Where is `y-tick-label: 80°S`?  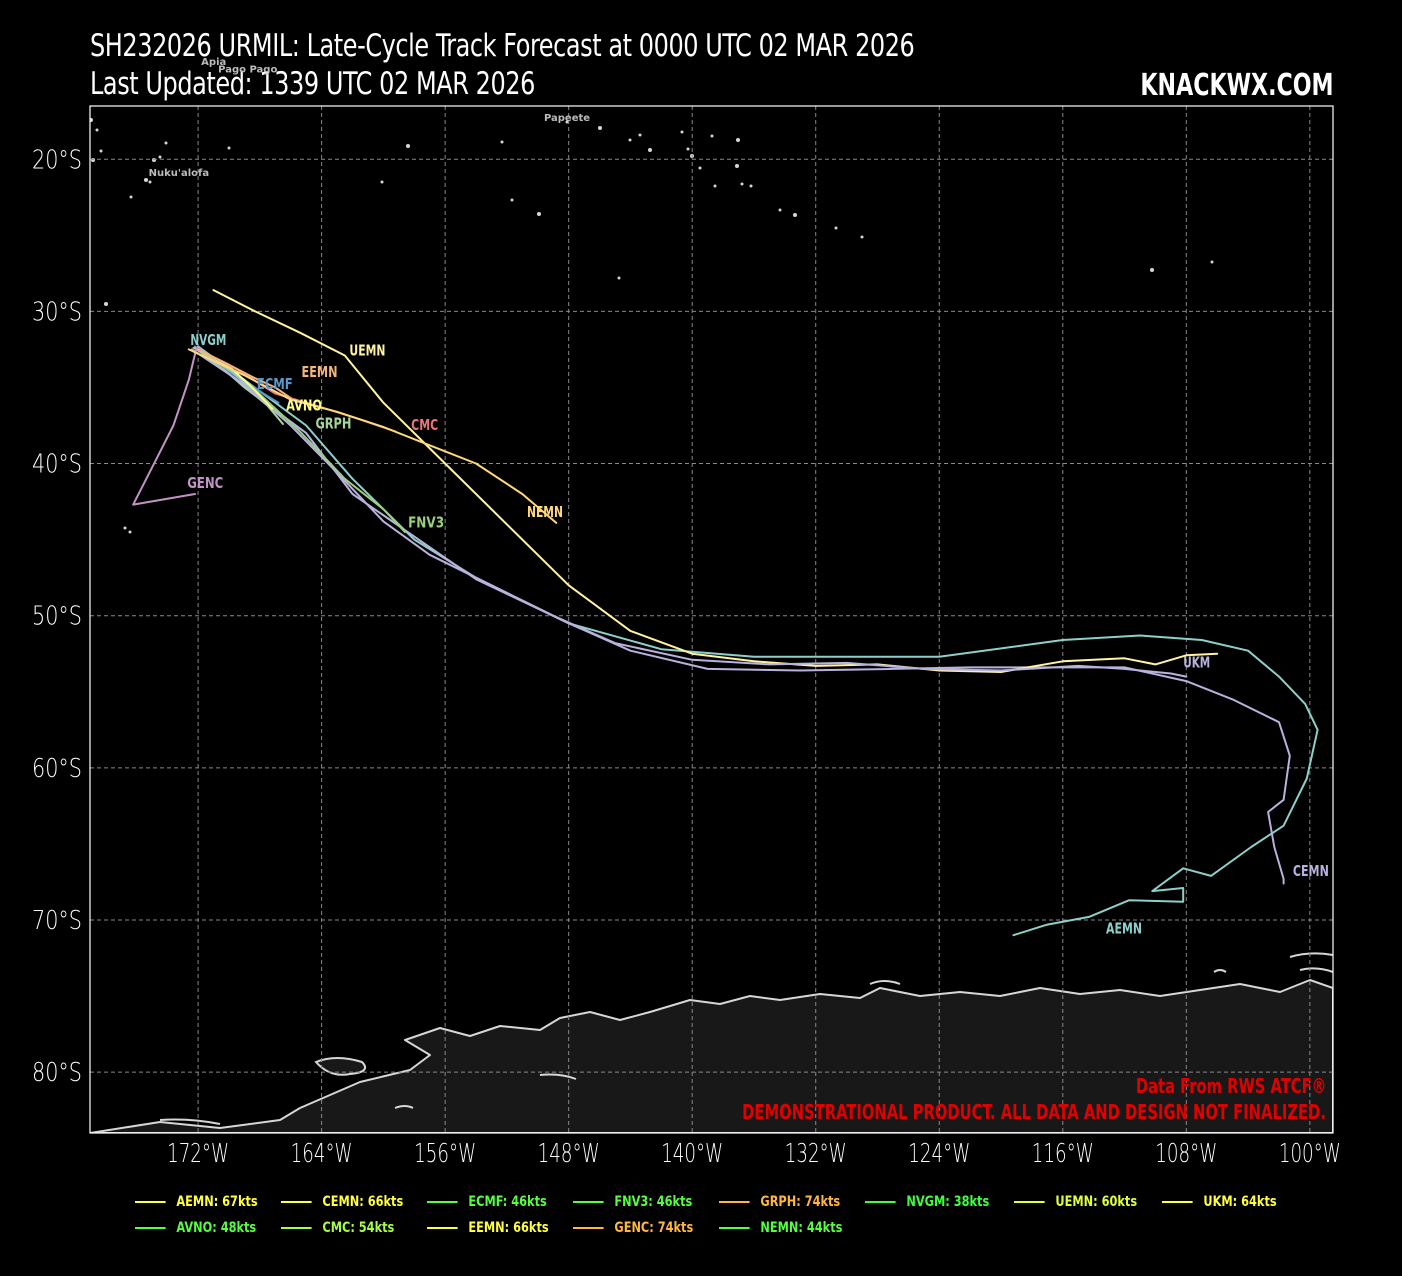 y-tick-label: 80°S is located at coordinates (57, 1073).